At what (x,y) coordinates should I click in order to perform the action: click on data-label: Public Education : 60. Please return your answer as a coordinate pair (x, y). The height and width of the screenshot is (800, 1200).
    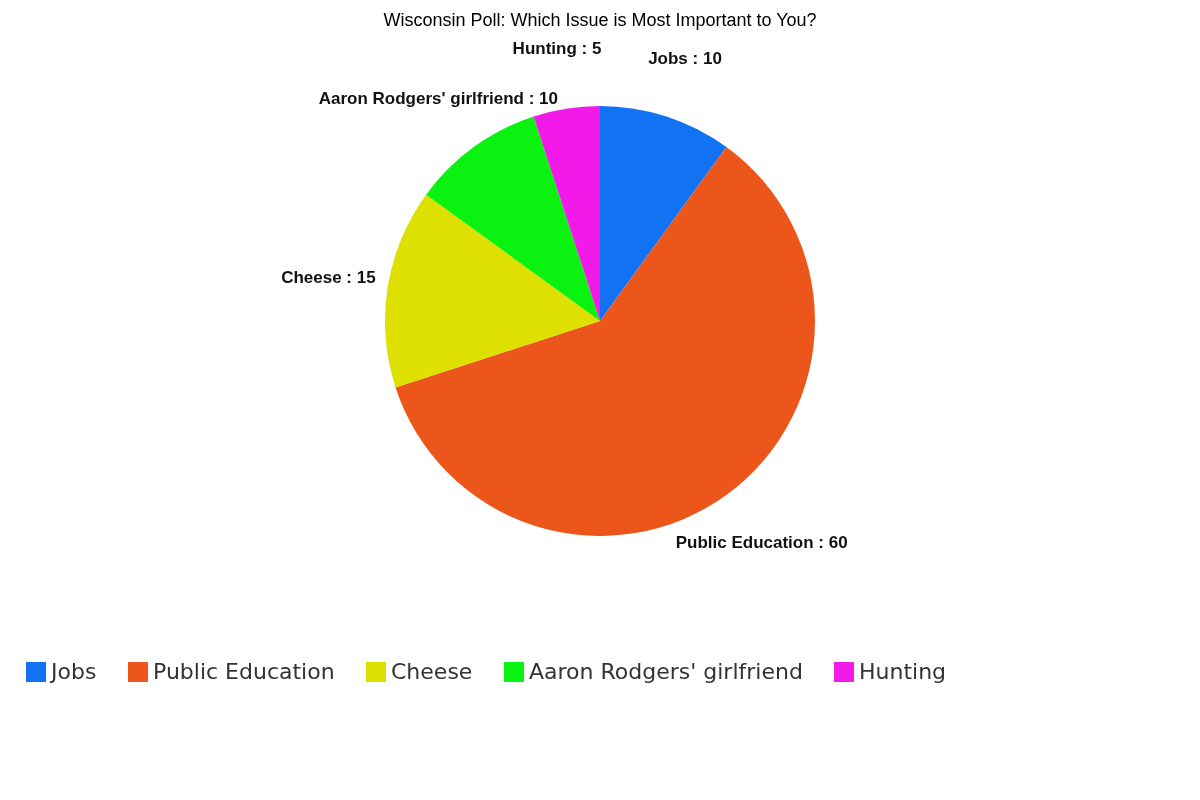
    Looking at the image, I should click on (761, 543).